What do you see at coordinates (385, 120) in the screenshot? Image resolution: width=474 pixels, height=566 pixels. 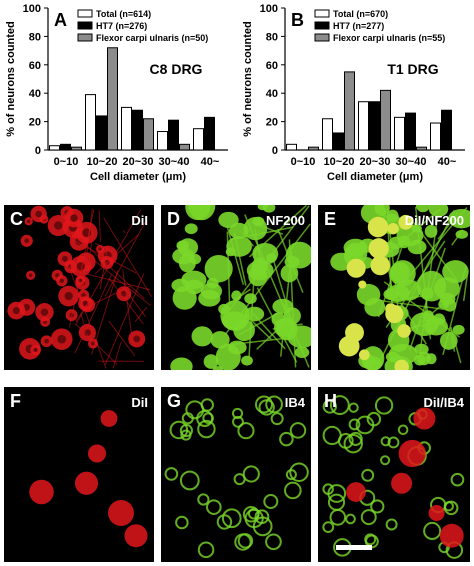 I see `bar-20~30-series-2` at bounding box center [385, 120].